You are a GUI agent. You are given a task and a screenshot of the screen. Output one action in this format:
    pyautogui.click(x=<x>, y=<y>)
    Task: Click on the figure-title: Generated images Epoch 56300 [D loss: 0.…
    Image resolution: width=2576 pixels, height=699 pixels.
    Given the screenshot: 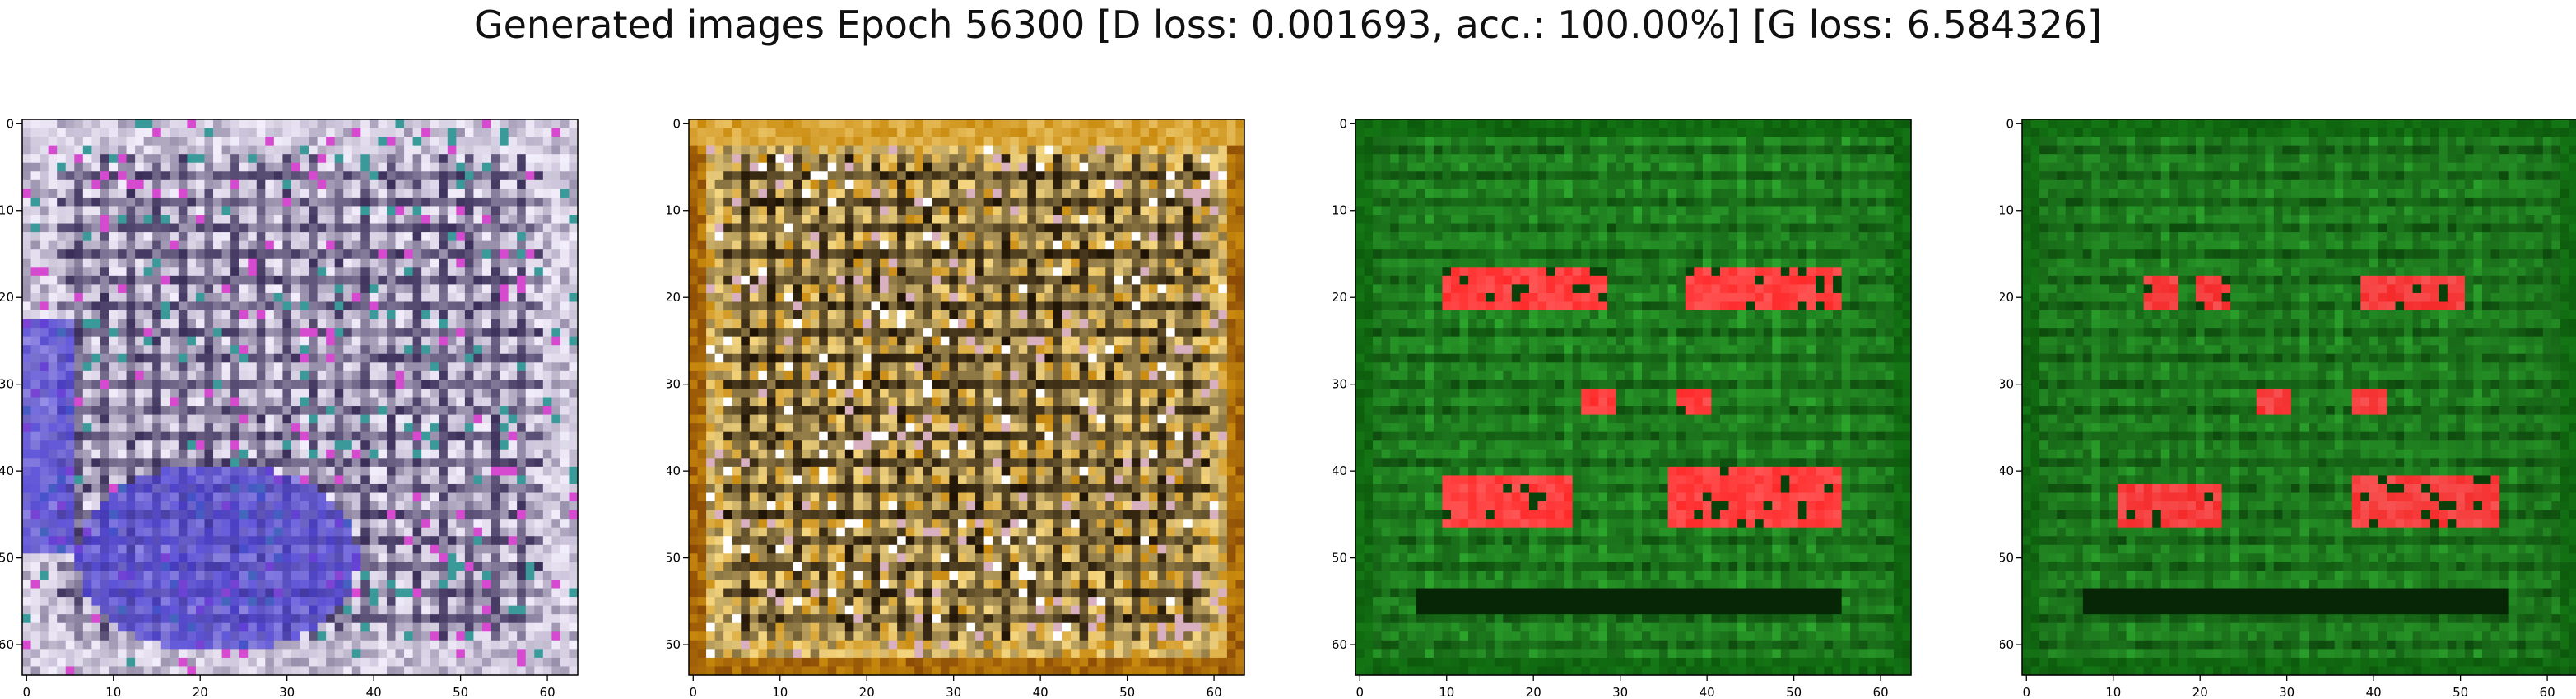 What is the action you would take?
    pyautogui.click(x=1288, y=24)
    